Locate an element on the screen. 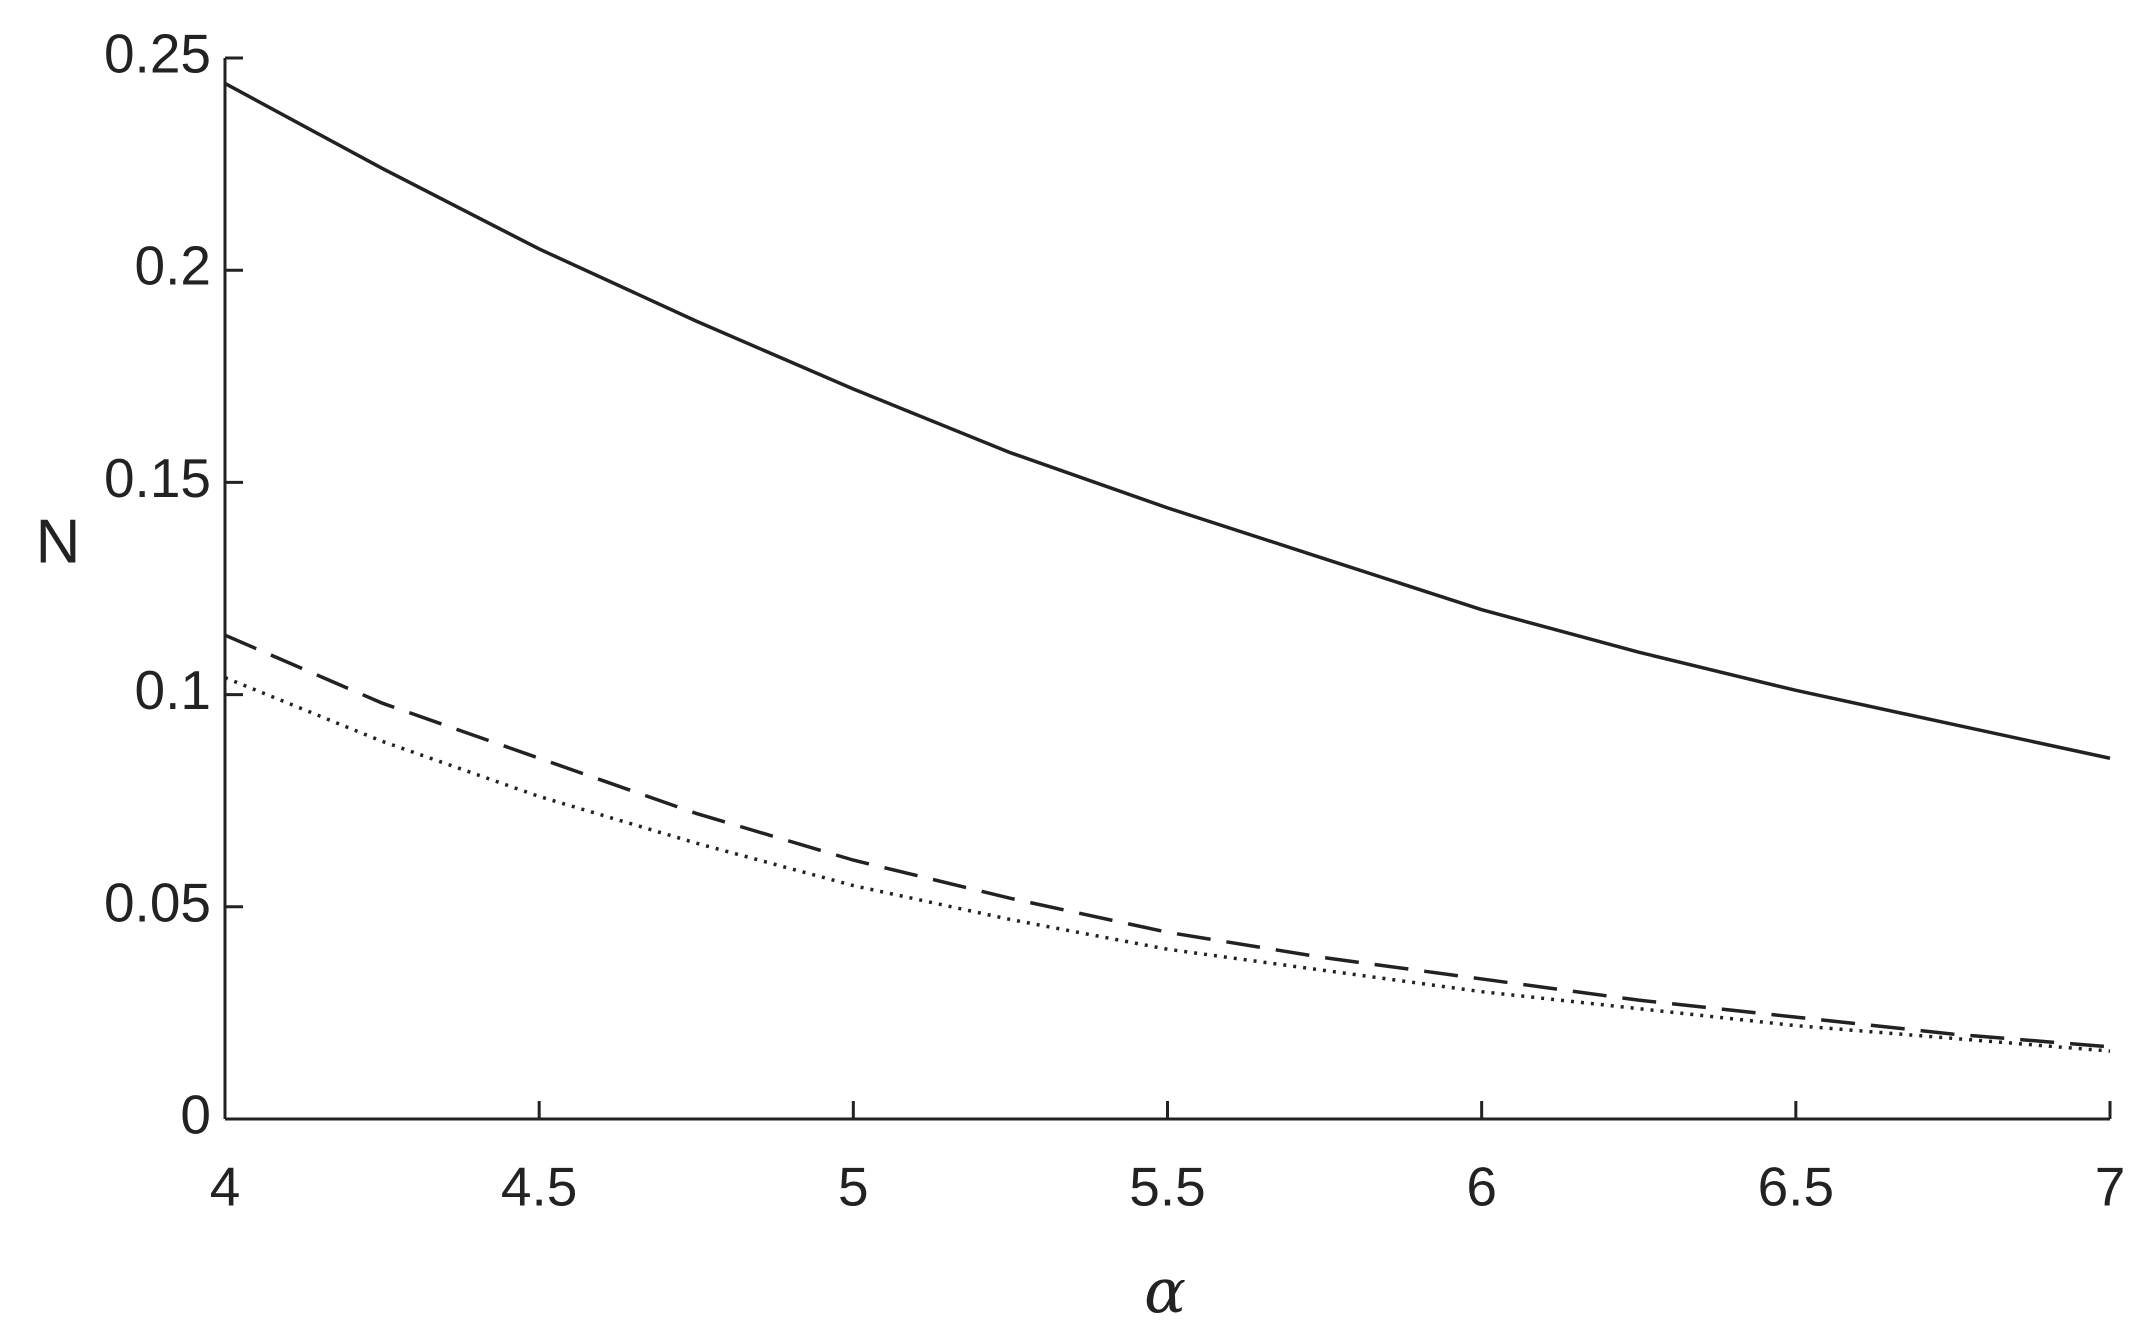 Image resolution: width=2135 pixels, height=1322 pixels. y-tick-label: 0.15 is located at coordinates (157, 478).